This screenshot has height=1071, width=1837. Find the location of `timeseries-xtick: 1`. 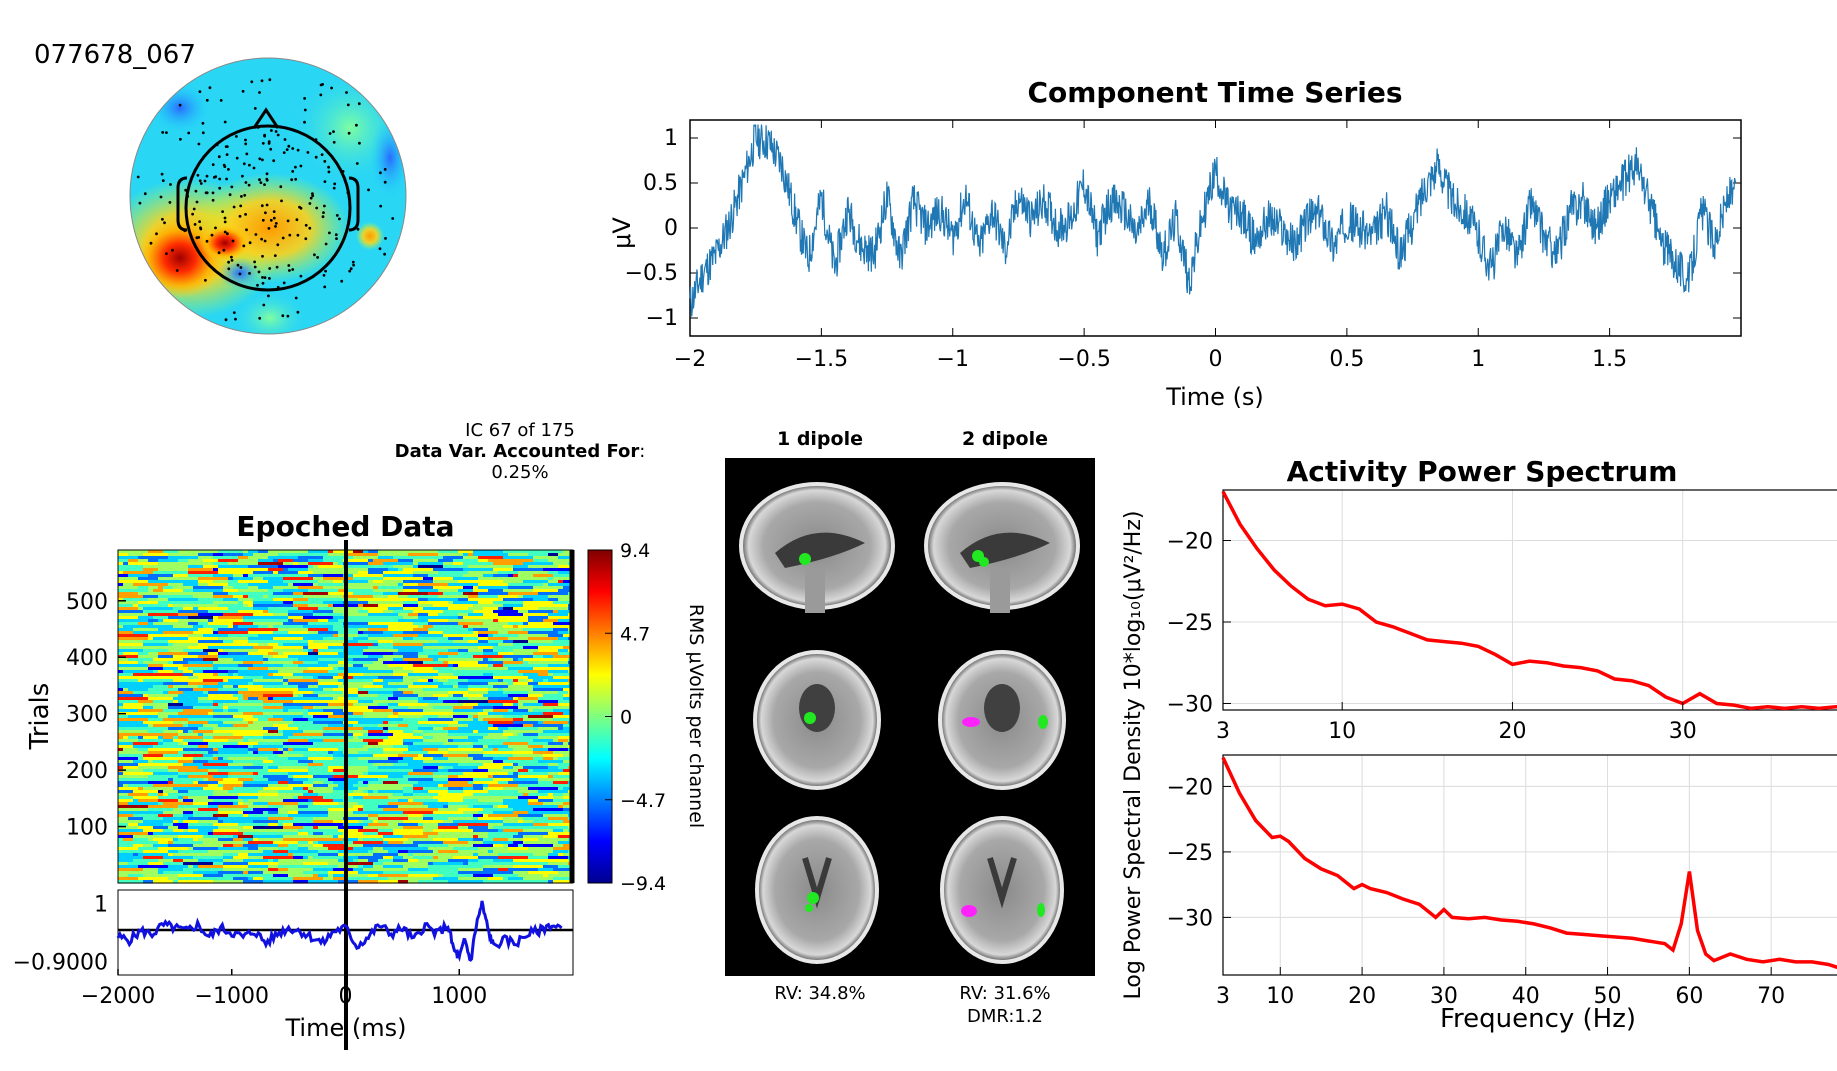

timeseries-xtick: 1 is located at coordinates (1478, 359).